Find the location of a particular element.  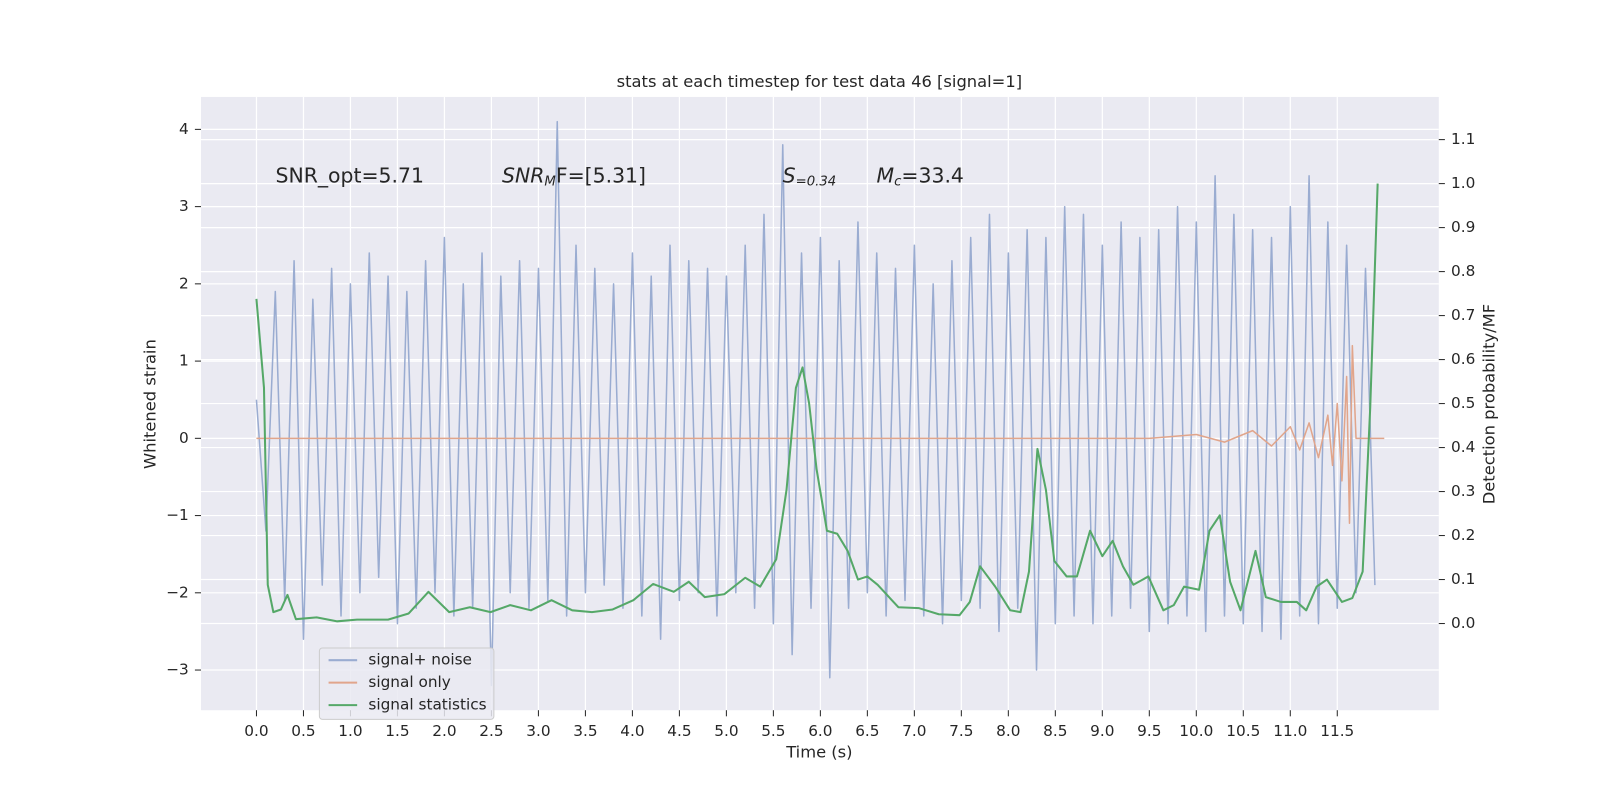

y2-tick-label: 0.3 is located at coordinates (1463, 491).